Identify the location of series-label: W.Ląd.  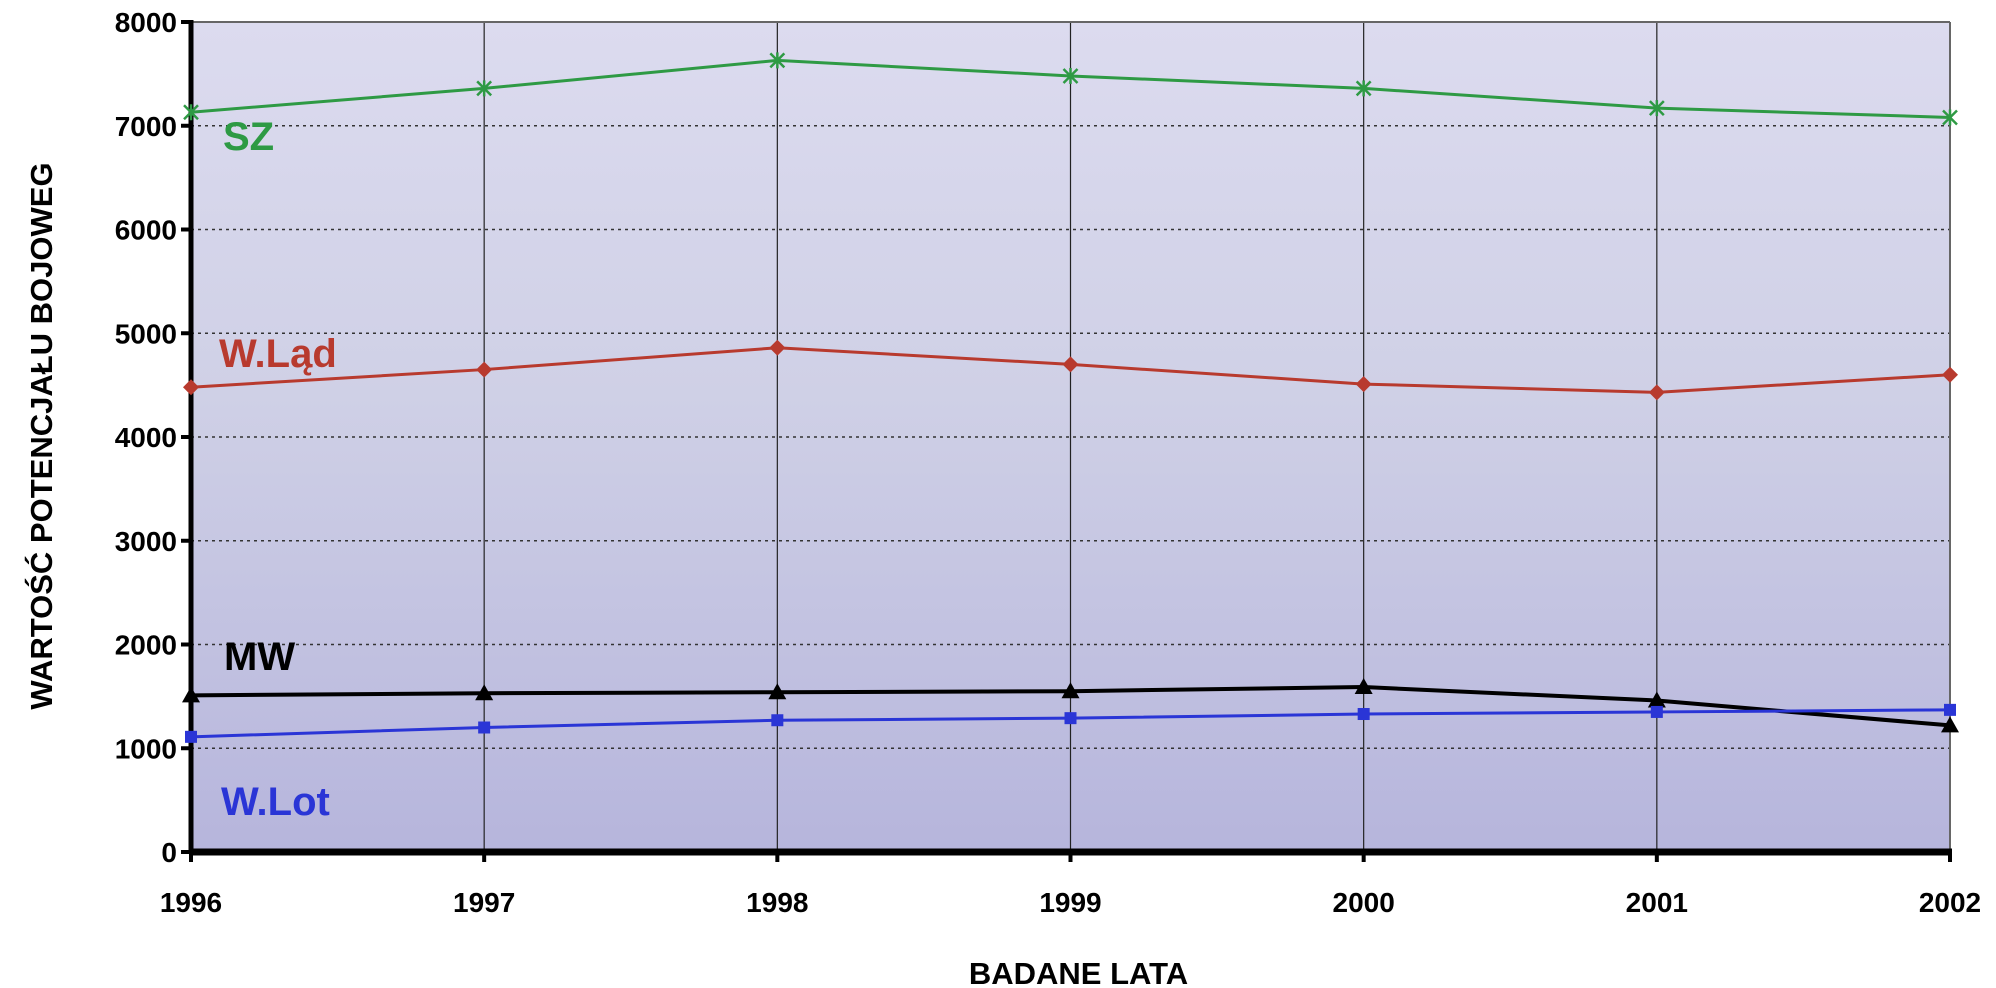
(278, 354).